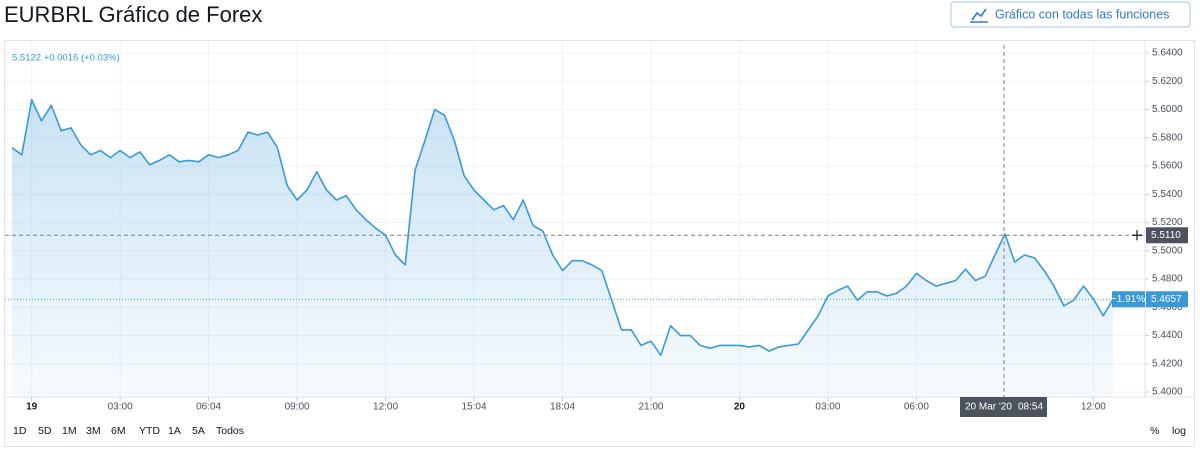 The image size is (1200, 454). I want to click on crosshair-price-label: 5.5110, so click(1166, 235).